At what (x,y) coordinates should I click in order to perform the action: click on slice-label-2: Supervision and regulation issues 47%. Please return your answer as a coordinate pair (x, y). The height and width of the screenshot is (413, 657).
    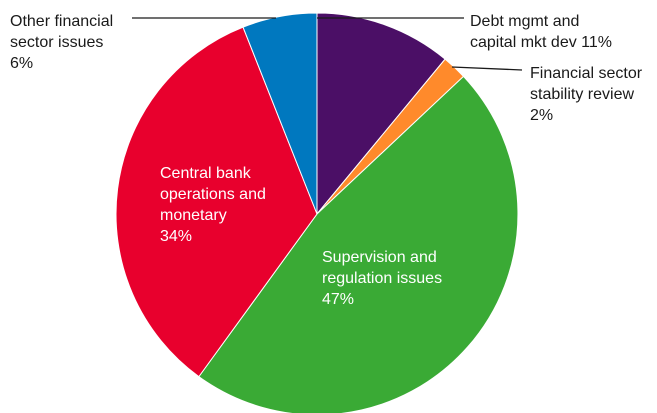
    Looking at the image, I should click on (382, 278).